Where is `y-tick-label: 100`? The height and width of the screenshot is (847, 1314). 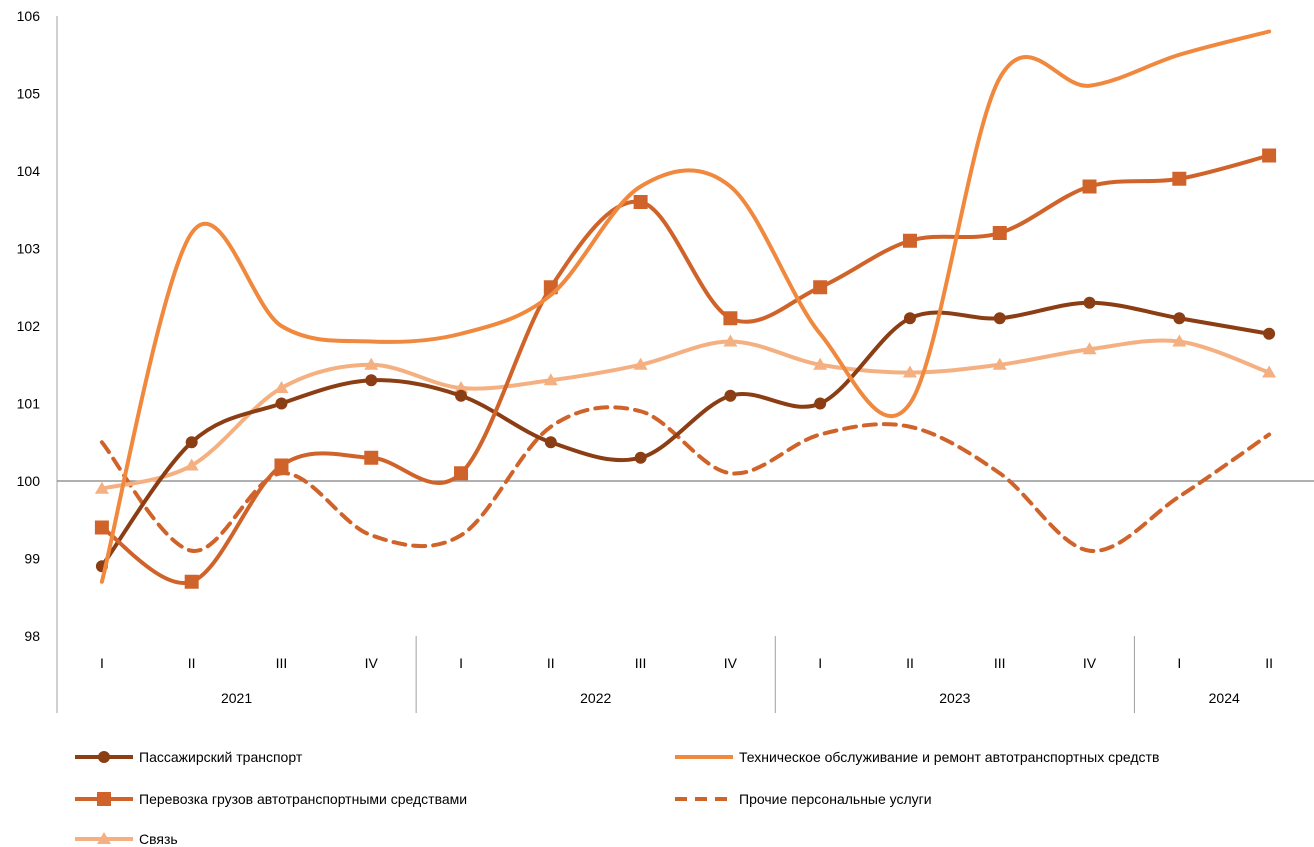 y-tick-label: 100 is located at coordinates (29, 481).